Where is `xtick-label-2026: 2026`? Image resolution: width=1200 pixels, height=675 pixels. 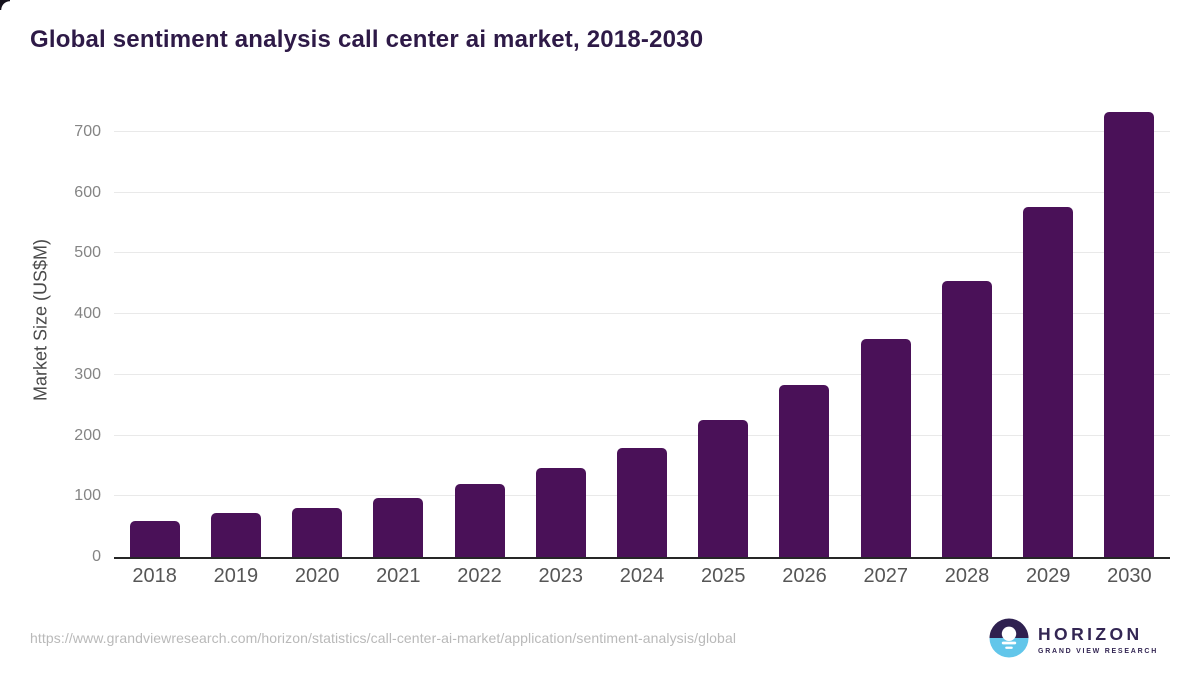 xtick-label-2026: 2026 is located at coordinates (804, 576).